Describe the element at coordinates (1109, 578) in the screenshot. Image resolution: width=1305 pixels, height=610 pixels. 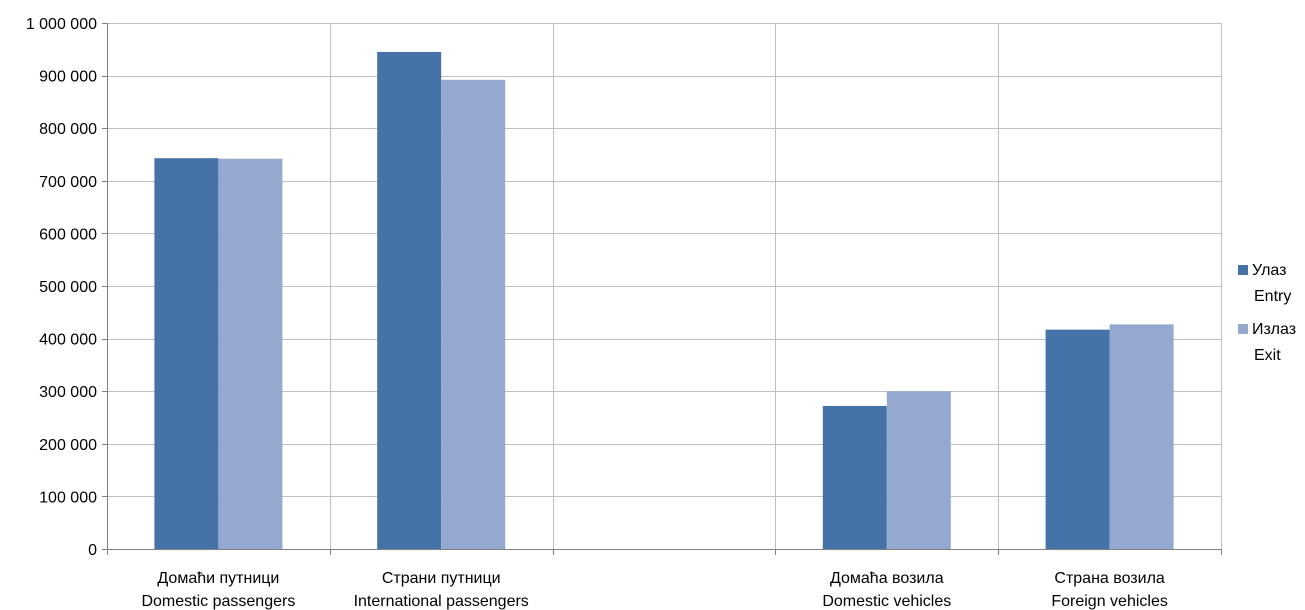
I see `category-label-line1: Страна возила` at that location.